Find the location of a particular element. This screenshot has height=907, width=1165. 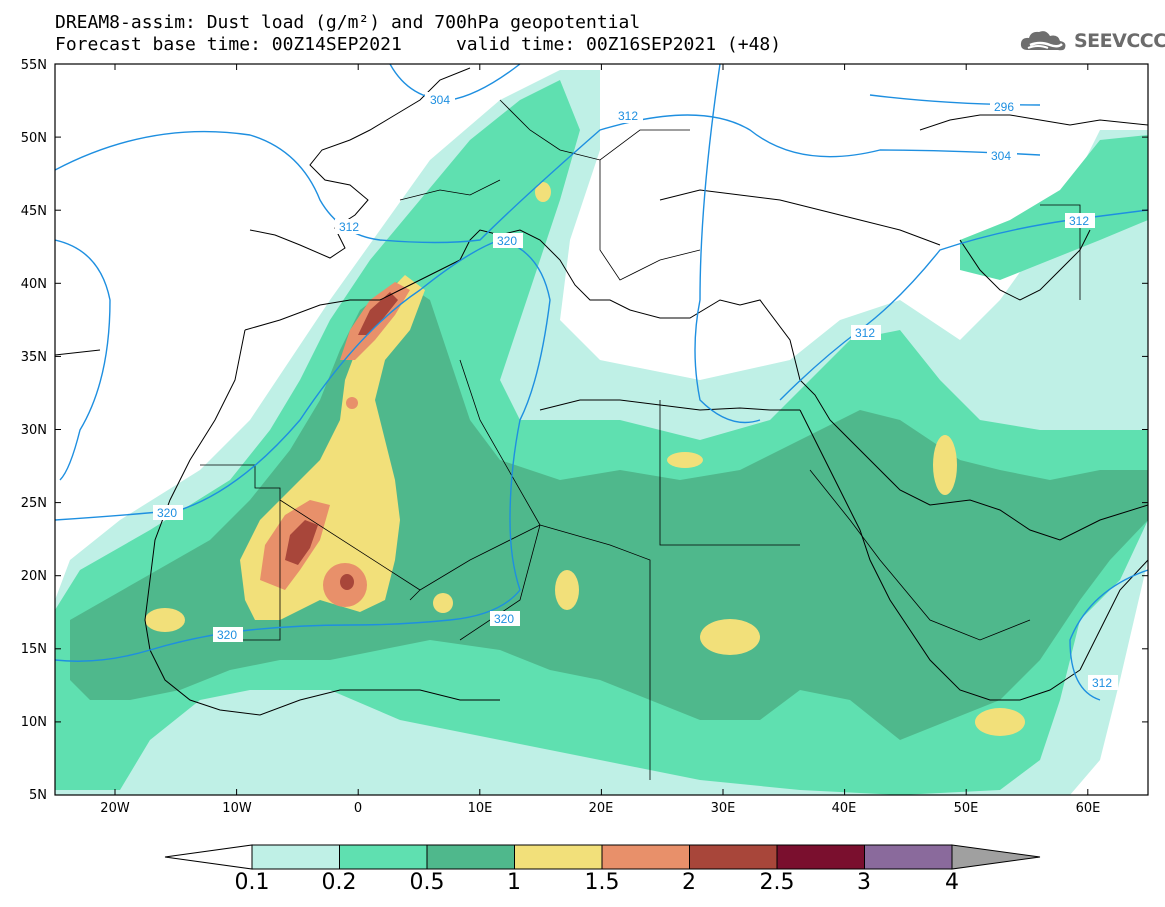

colorbar-label: 1.5 is located at coordinates (602, 882).